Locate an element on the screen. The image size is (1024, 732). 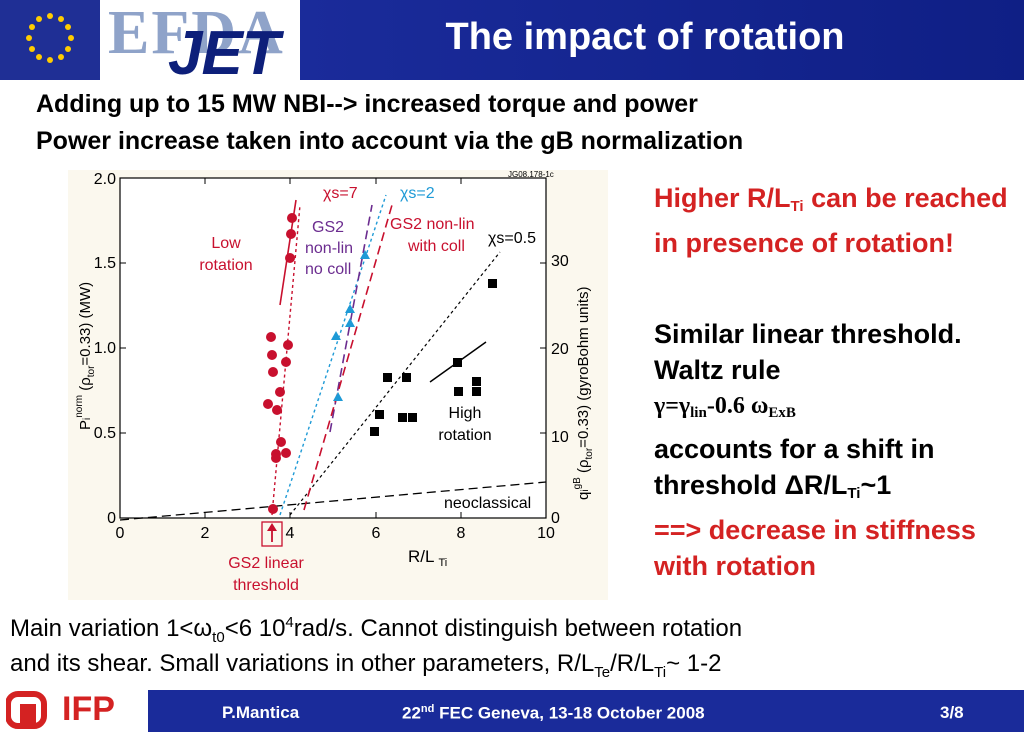
left-tick-10: 1.0 is located at coordinates (105, 348).